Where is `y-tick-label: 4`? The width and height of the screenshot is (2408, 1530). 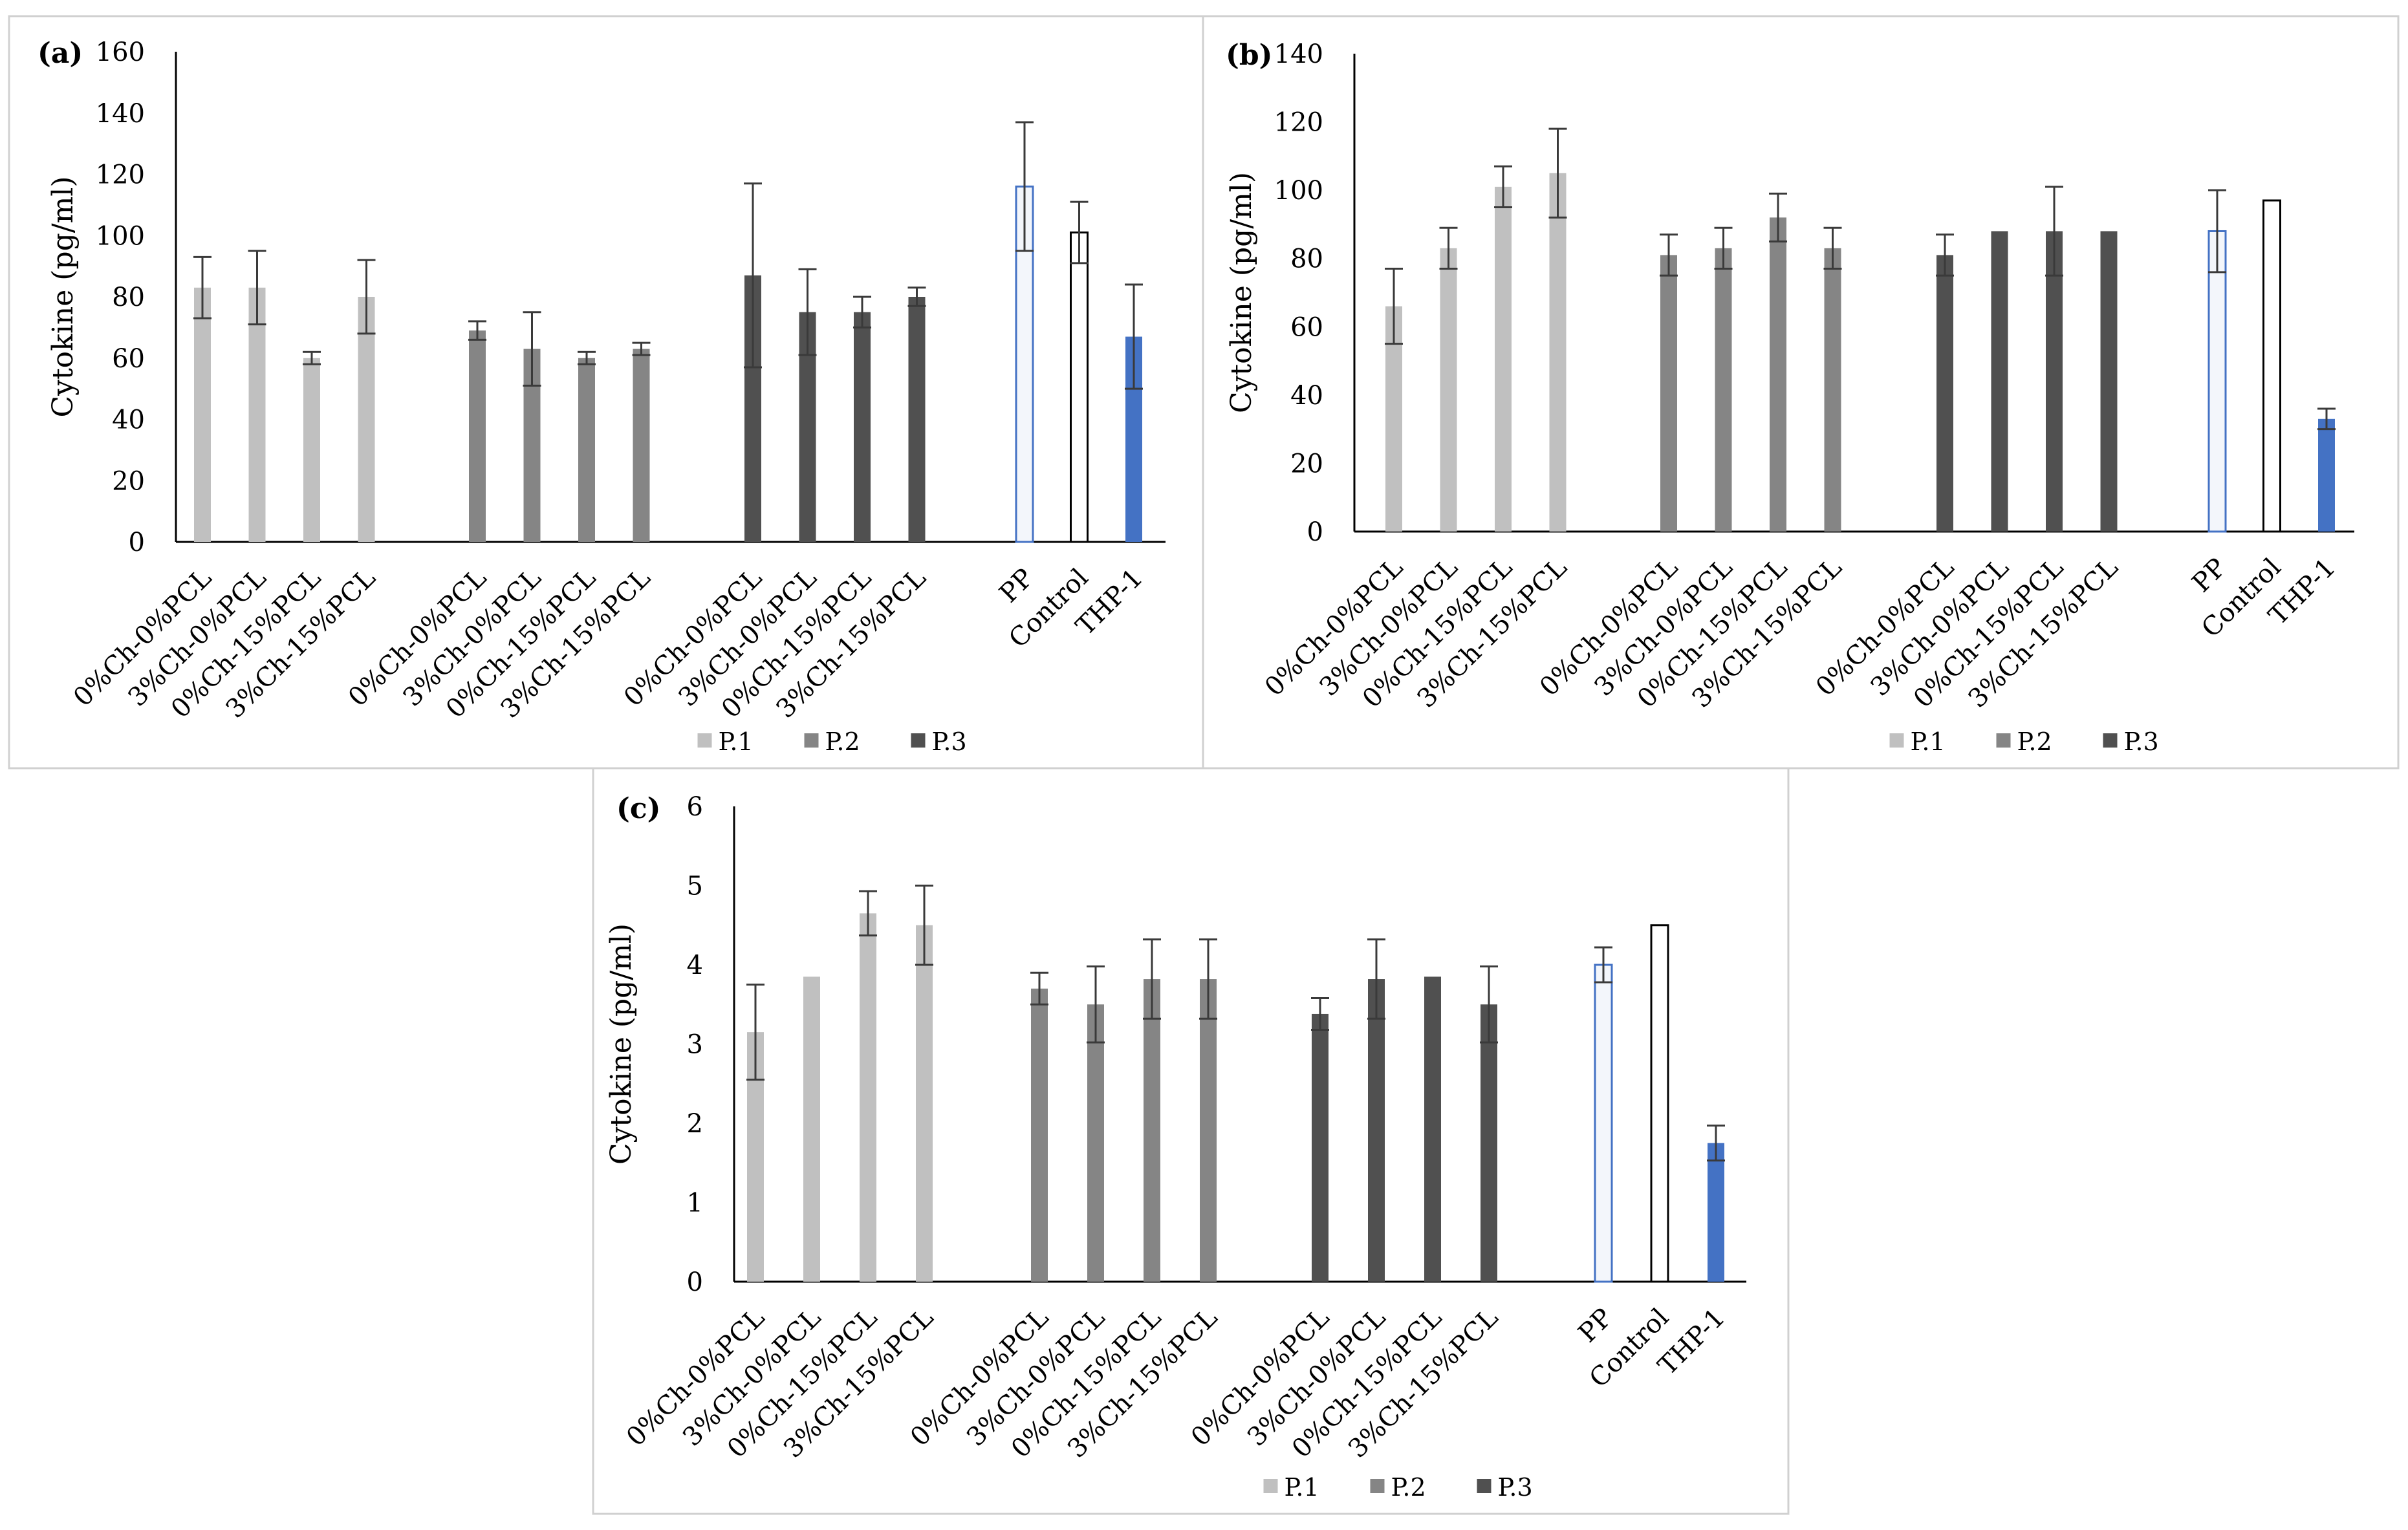
y-tick-label: 4 is located at coordinates (695, 966).